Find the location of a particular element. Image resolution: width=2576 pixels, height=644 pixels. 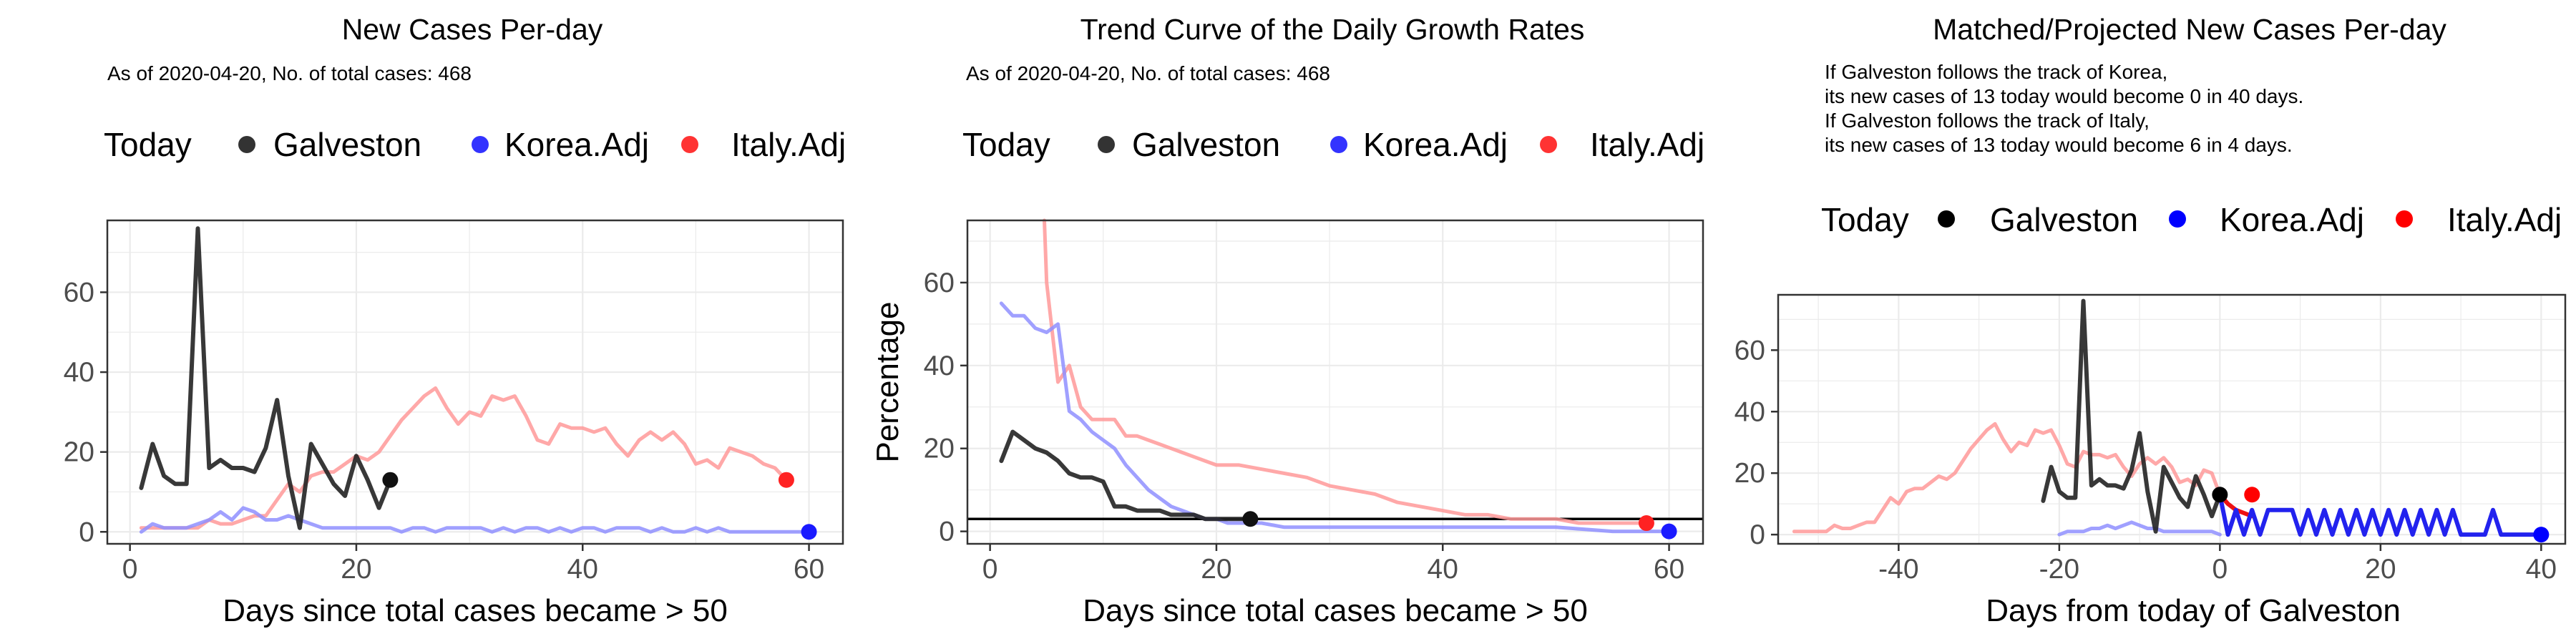

x-tick-label: 60 is located at coordinates (809, 569).